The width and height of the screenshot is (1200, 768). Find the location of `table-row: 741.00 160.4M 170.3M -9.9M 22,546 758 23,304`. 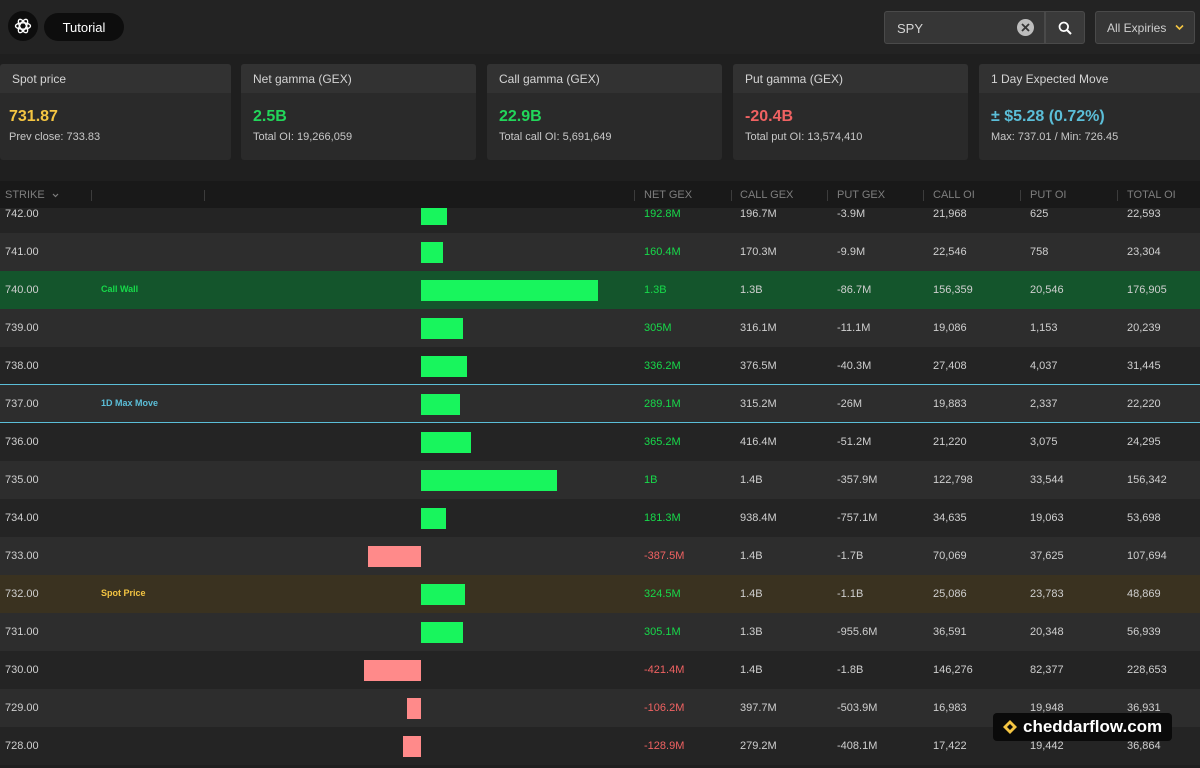

table-row: 741.00 160.4M 170.3M -9.9M 22,546 758 23,304 is located at coordinates (600, 252).